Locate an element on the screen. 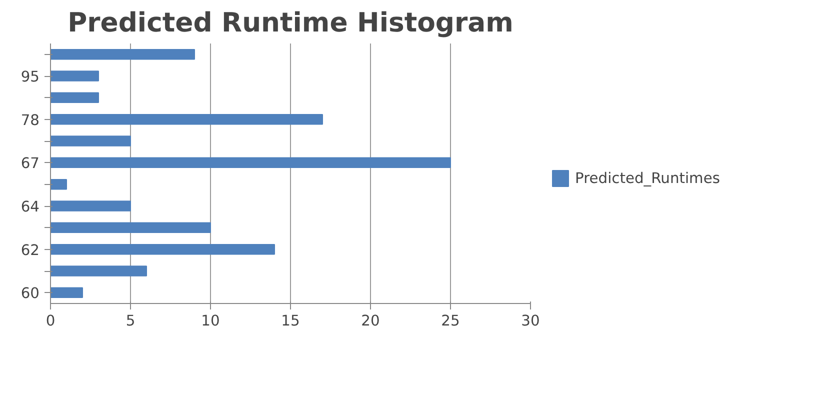  x-tick-label: 25 is located at coordinates (450, 321).